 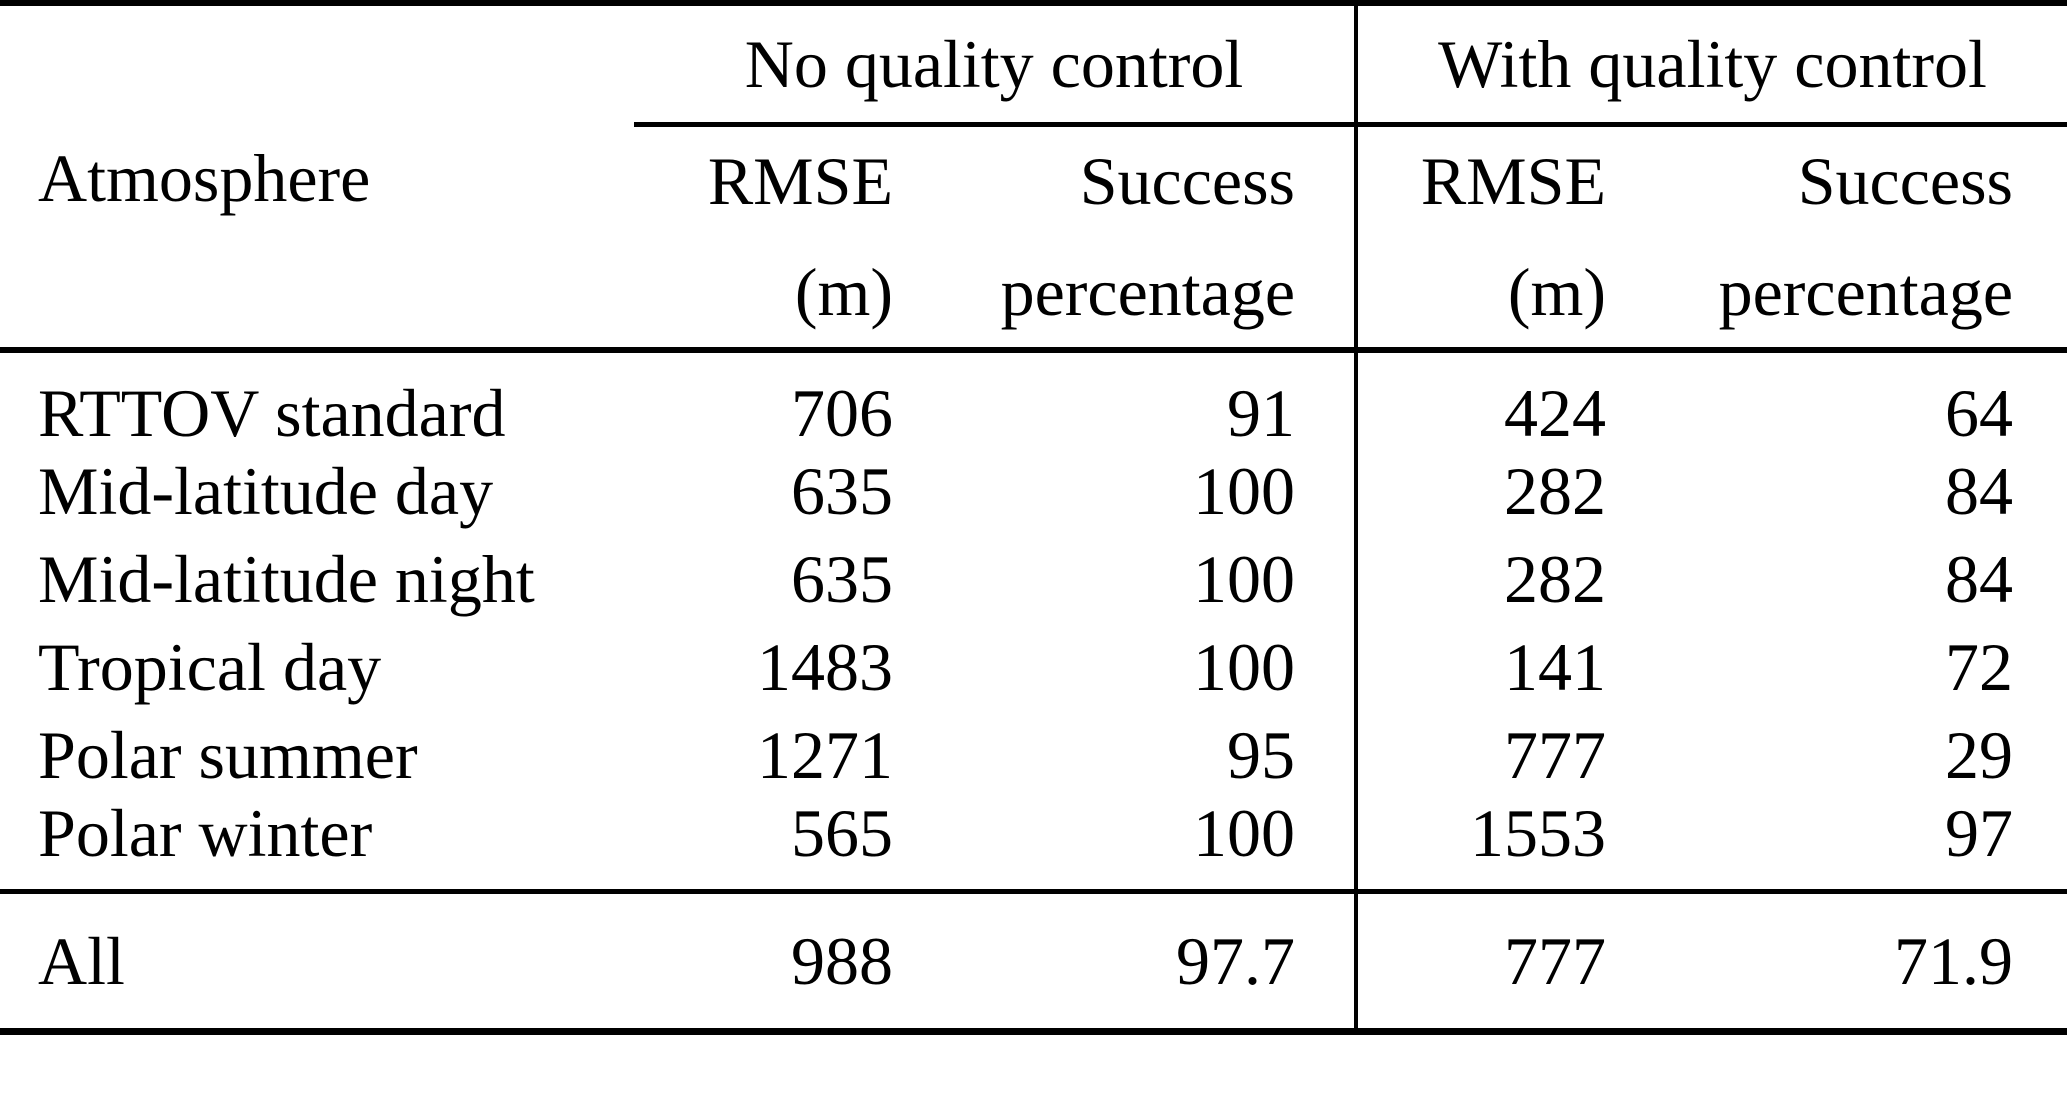 What do you see at coordinates (1153, 294) in the screenshot?
I see `column-header-percentage-no-qc: percentage` at bounding box center [1153, 294].